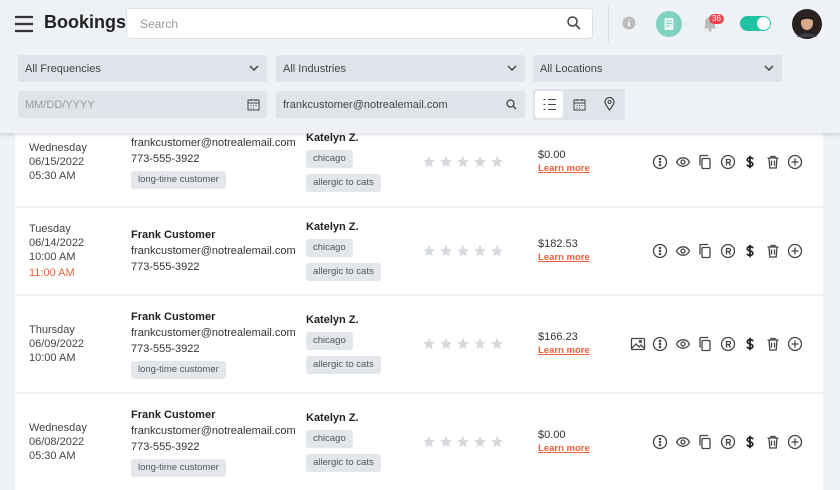  What do you see at coordinates (552, 435) in the screenshot?
I see `price-value: $0.00` at bounding box center [552, 435].